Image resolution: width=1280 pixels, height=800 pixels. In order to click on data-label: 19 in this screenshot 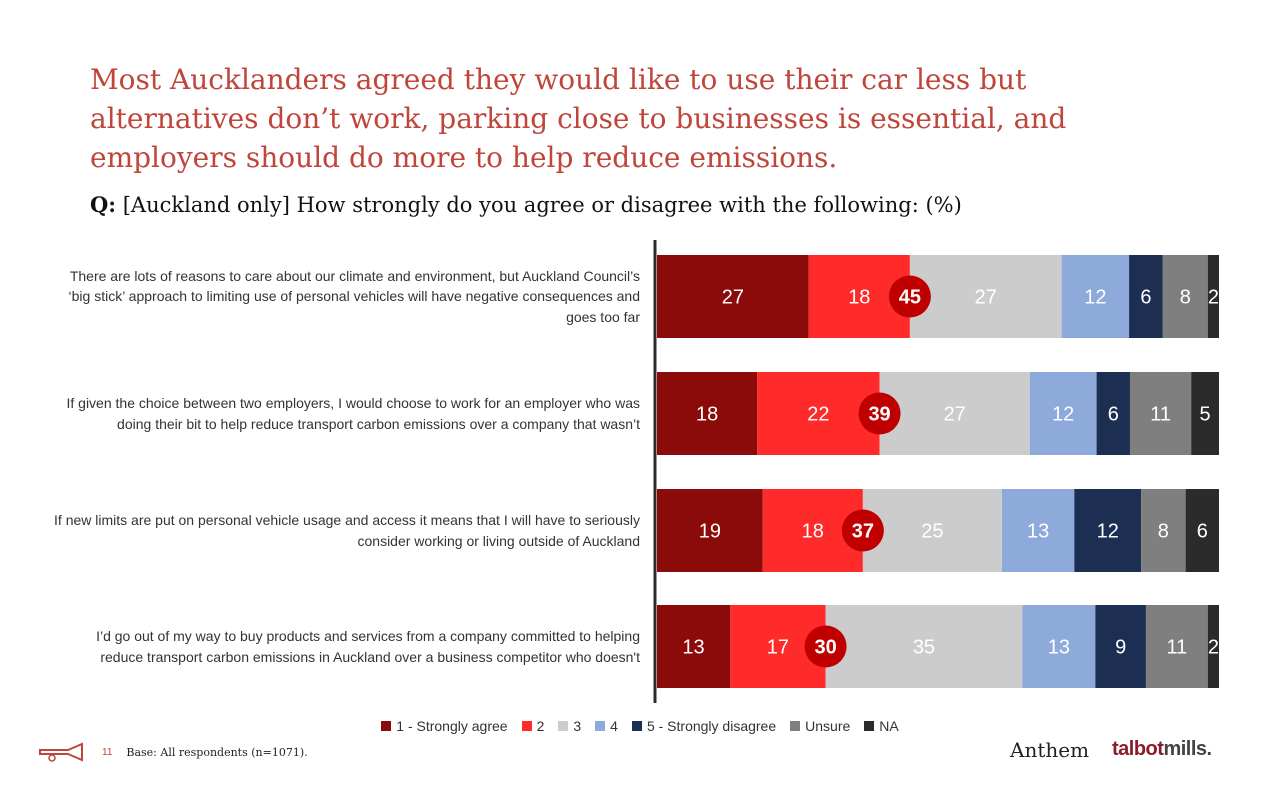, I will do `click(710, 532)`.